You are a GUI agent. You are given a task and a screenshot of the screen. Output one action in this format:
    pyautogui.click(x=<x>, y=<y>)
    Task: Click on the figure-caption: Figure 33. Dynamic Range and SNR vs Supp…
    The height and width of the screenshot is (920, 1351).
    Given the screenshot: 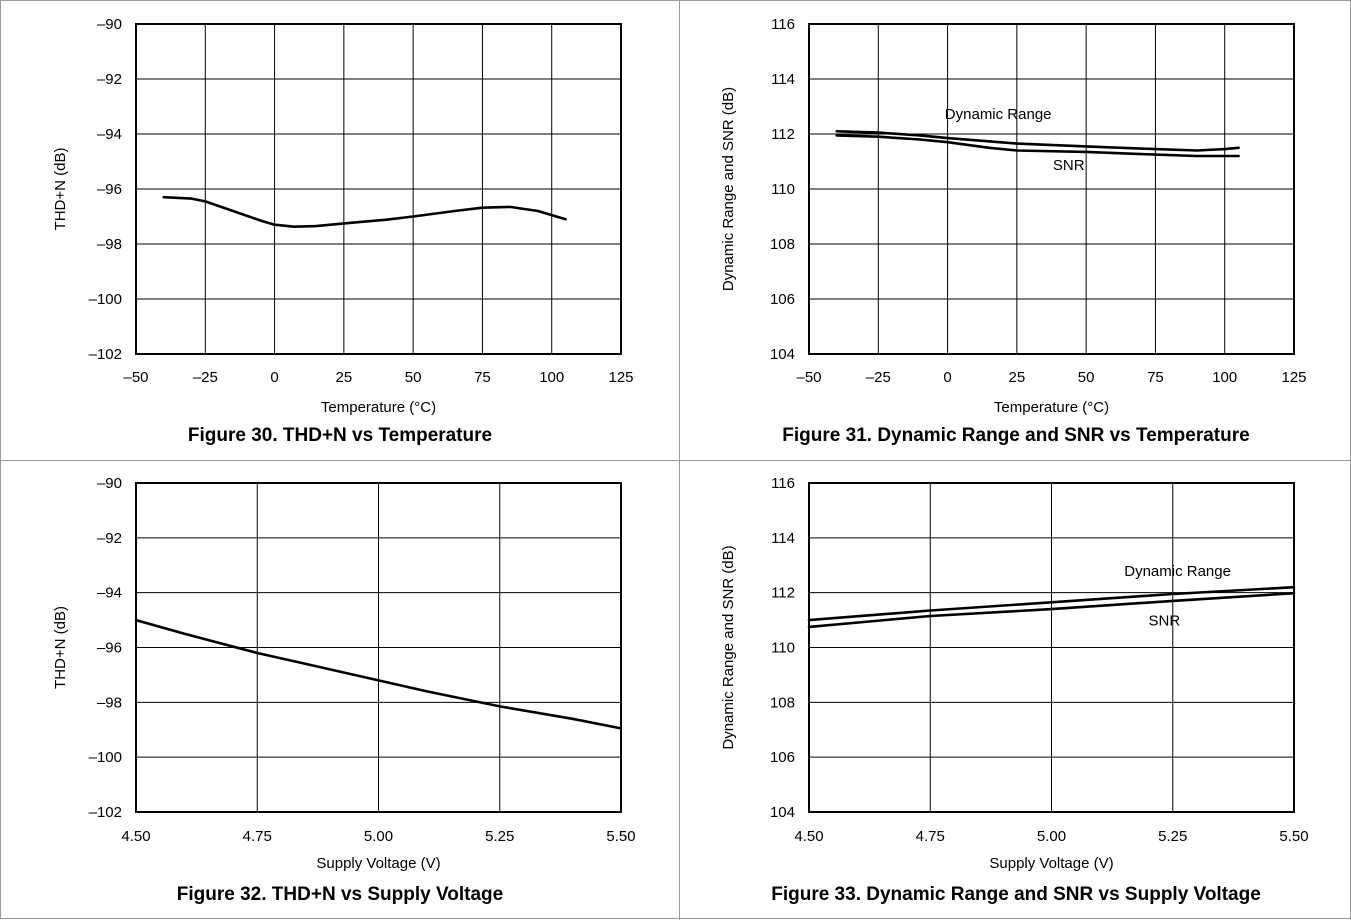 What is the action you would take?
    pyautogui.click(x=1016, y=894)
    